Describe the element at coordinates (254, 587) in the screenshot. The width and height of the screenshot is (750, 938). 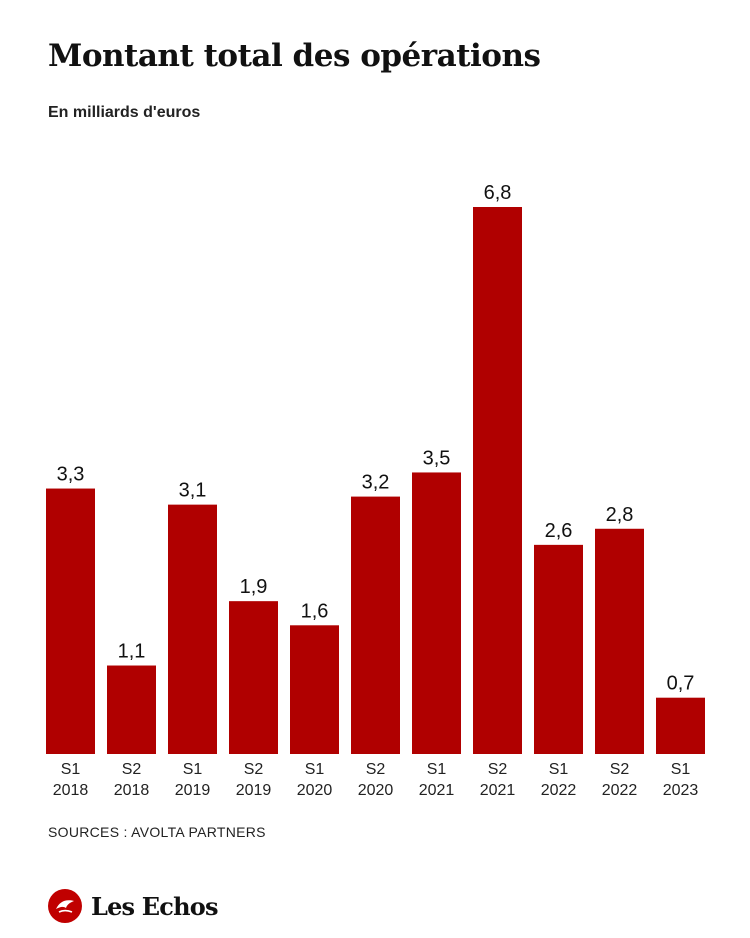
I see `bar-value-label: 1,9` at that location.